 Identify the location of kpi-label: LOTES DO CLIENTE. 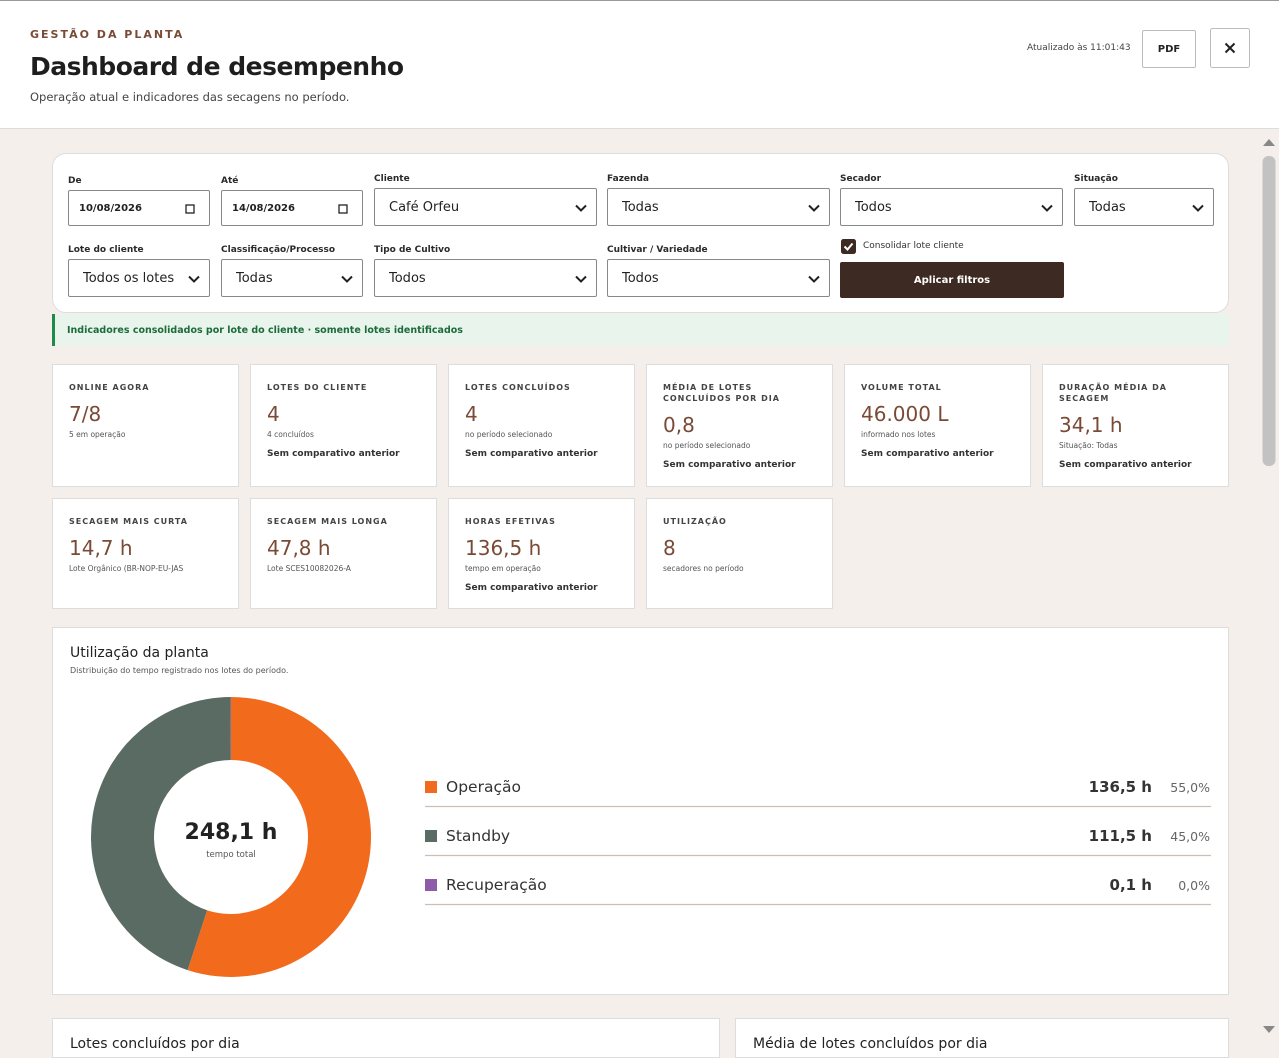
(343, 387).